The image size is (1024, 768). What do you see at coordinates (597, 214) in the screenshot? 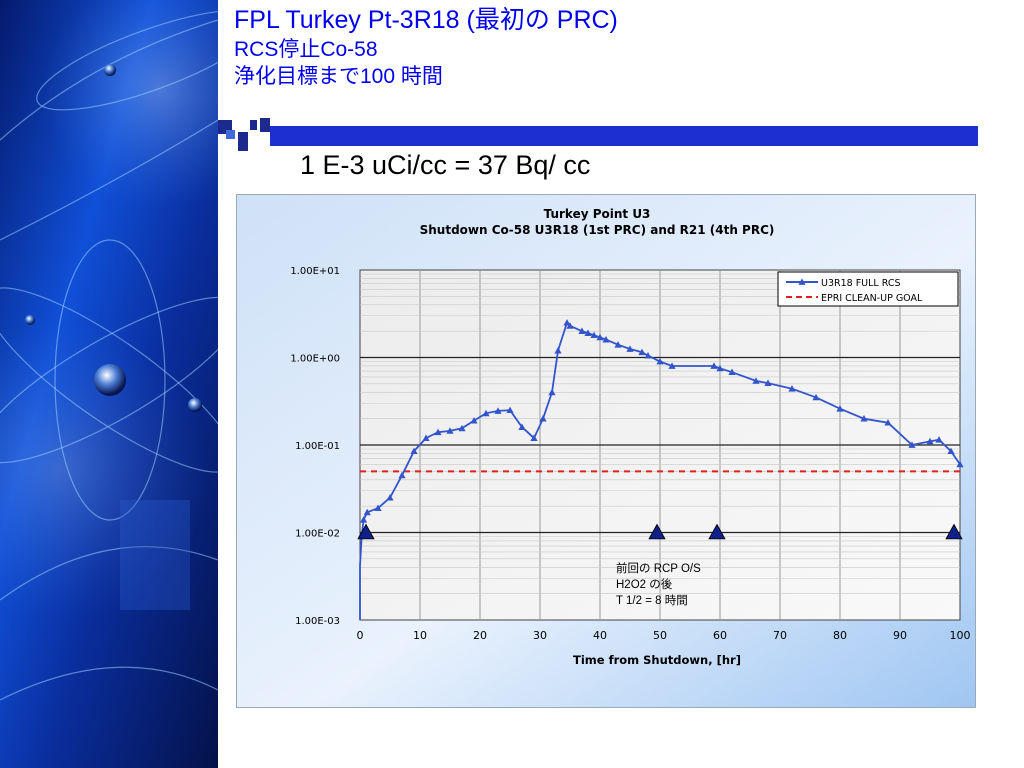
I see `chart-title: Turkey Point U3` at bounding box center [597, 214].